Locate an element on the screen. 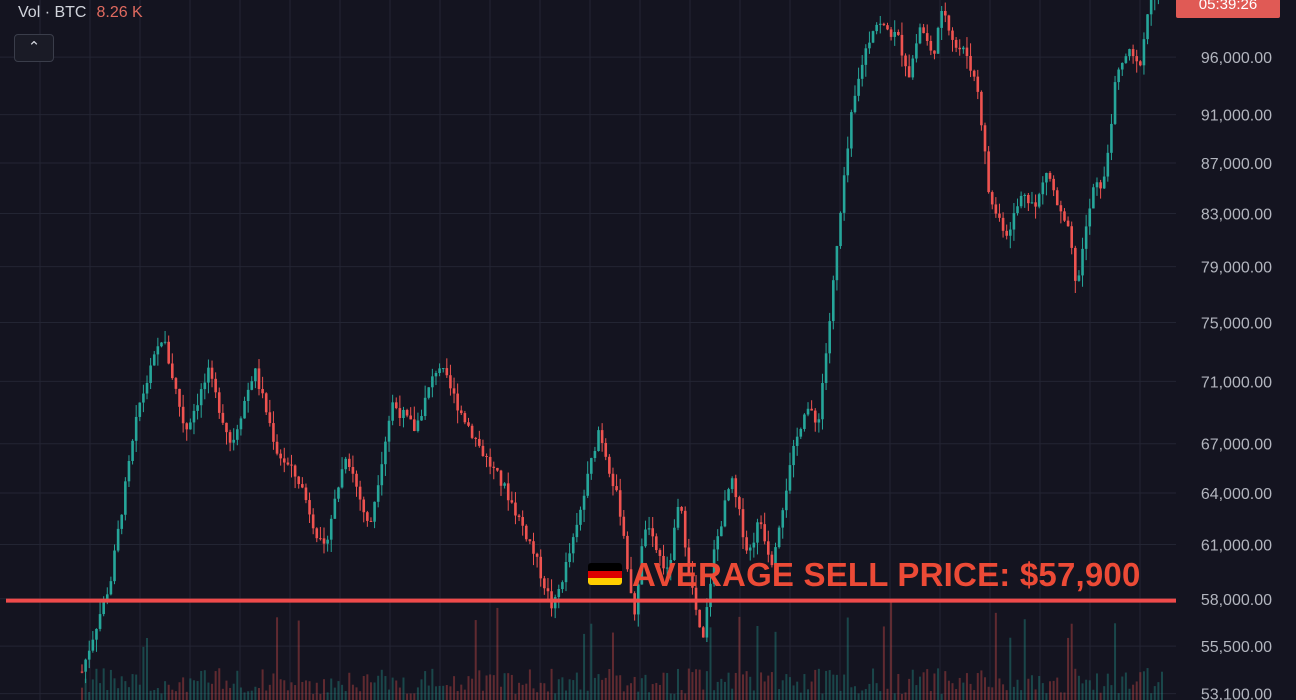 Image resolution: width=1296 pixels, height=700 pixels. legend-label: Vol · BTC is located at coordinates (52, 12).